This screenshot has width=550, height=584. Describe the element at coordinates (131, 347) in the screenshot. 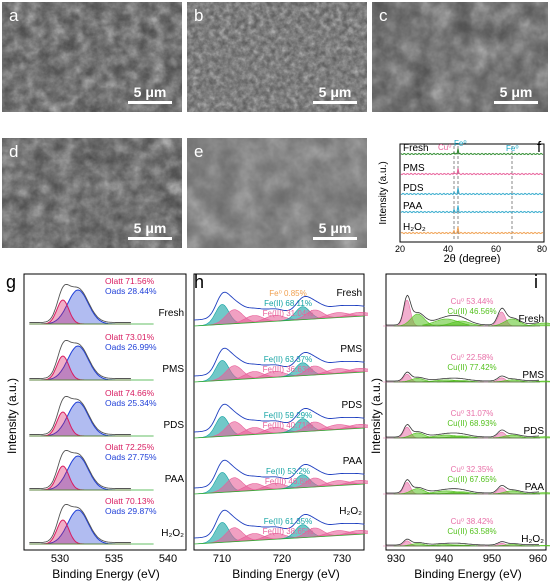

I see `oads-percentage: Oads 26.99%` at that location.